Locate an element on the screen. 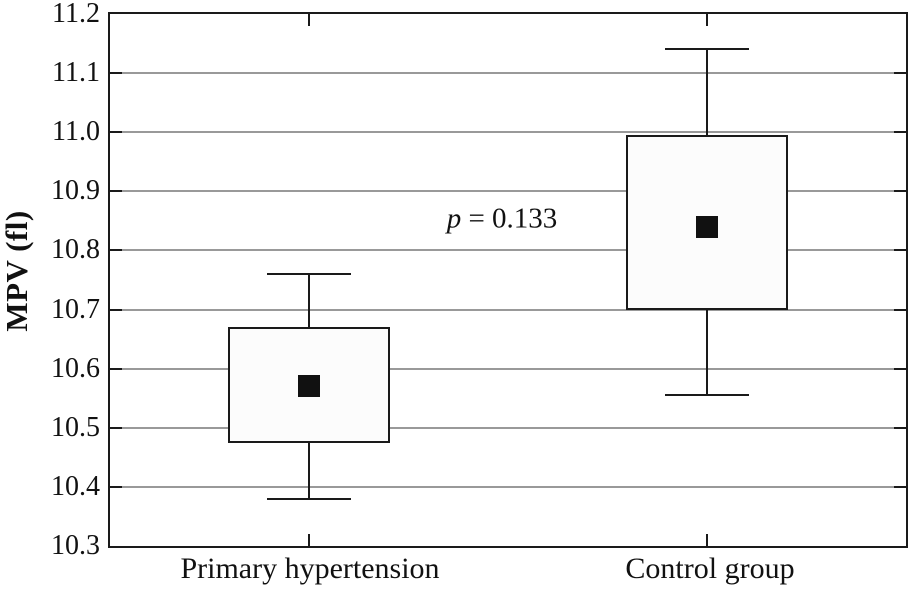 This screenshot has width=912, height=597. y-axis-tick-labels: 10.3 10.4 10.5 10.6 10.7 10.8 10.9 11.0 11.1 11.2 is located at coordinates (50, 280).